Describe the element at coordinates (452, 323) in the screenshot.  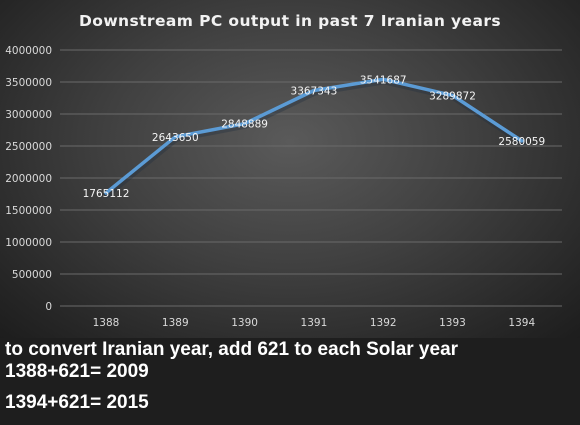
I see `x-tick-label: 1393` at that location.